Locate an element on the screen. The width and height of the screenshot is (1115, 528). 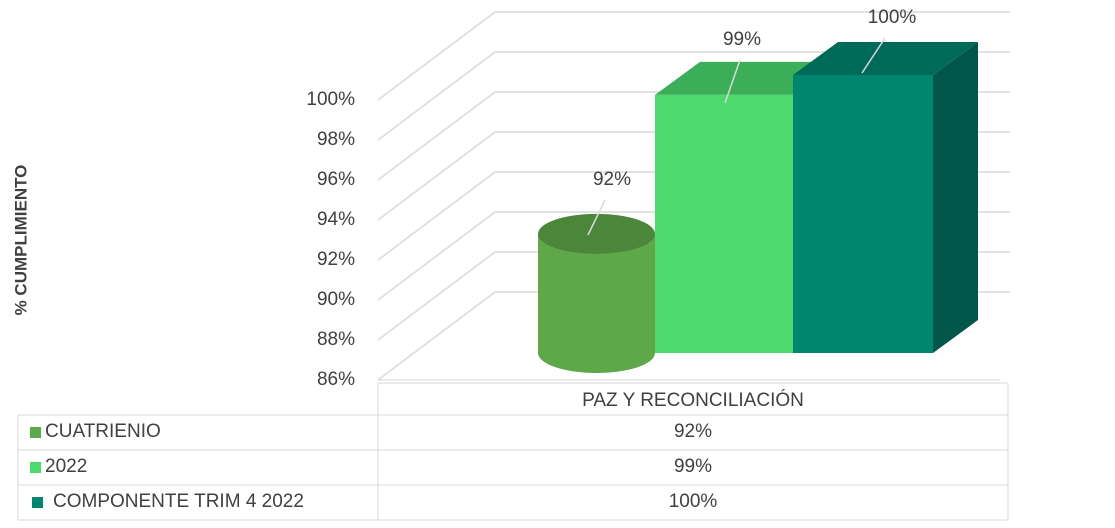
y-tick-label: 96% is located at coordinates (336, 179).